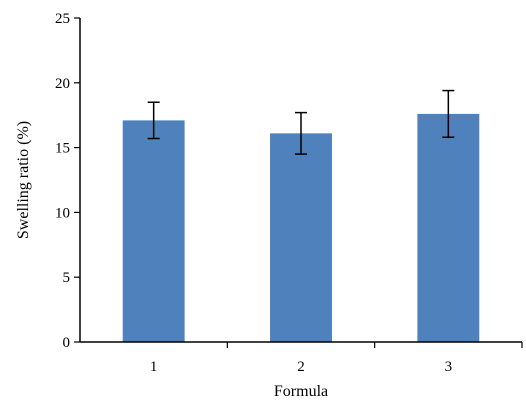 The image size is (526, 405). Describe the element at coordinates (62, 19) in the screenshot. I see `y-tick-label: 25` at that location.